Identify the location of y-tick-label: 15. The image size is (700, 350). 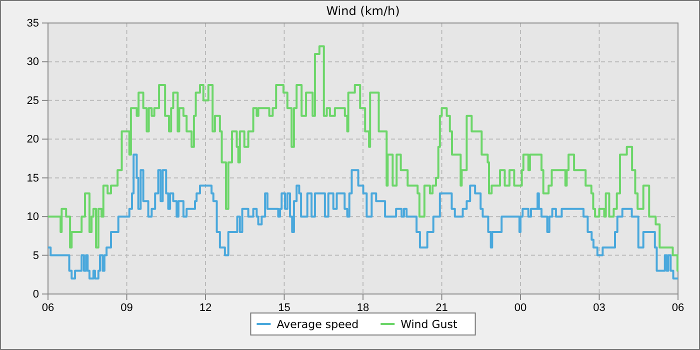
(32, 178).